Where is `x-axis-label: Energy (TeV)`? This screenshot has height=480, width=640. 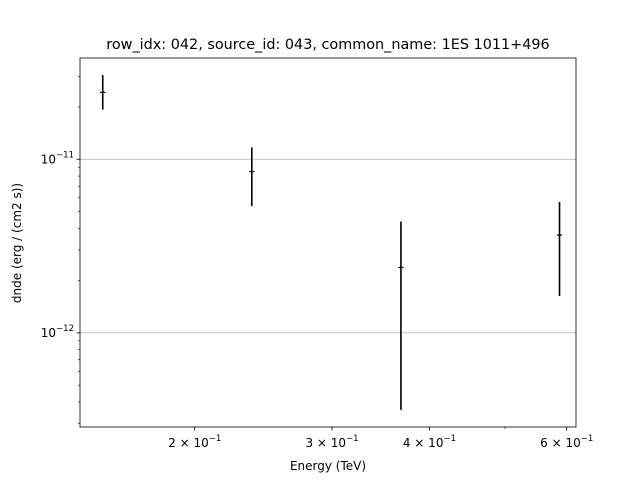 x-axis-label: Energy (TeV) is located at coordinates (328, 466).